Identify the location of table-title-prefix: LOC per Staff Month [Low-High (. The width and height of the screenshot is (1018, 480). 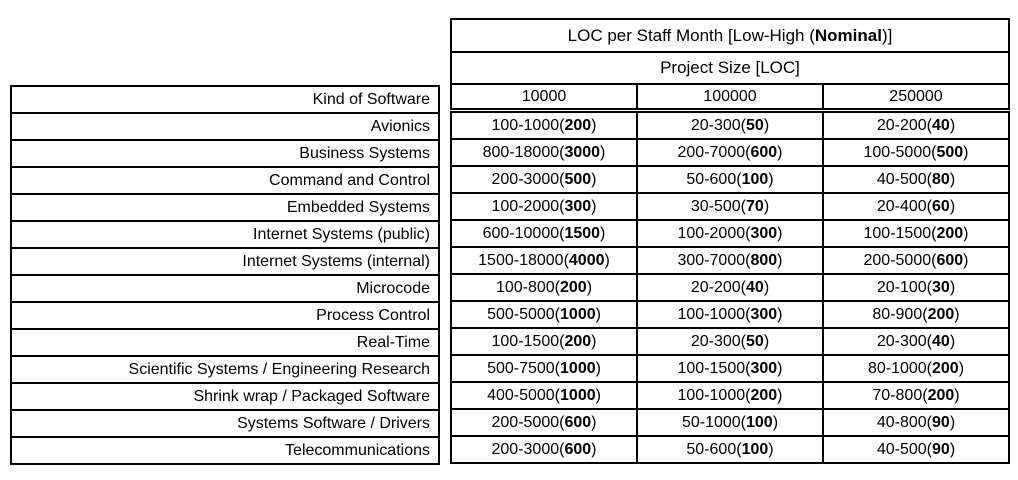
(691, 35).